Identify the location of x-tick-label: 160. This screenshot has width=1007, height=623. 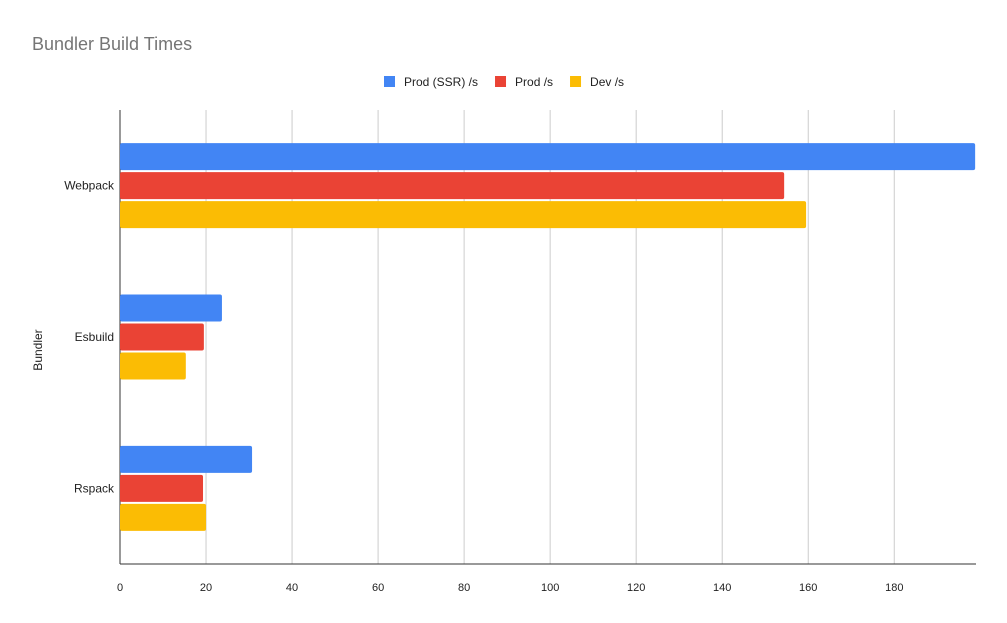
(808, 588).